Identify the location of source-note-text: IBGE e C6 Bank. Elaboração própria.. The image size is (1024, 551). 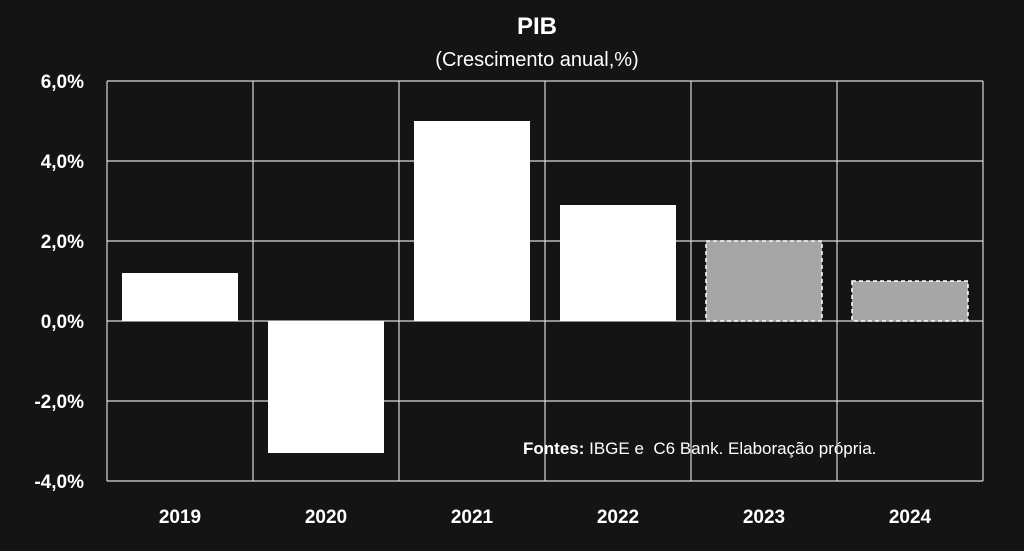
(730, 448).